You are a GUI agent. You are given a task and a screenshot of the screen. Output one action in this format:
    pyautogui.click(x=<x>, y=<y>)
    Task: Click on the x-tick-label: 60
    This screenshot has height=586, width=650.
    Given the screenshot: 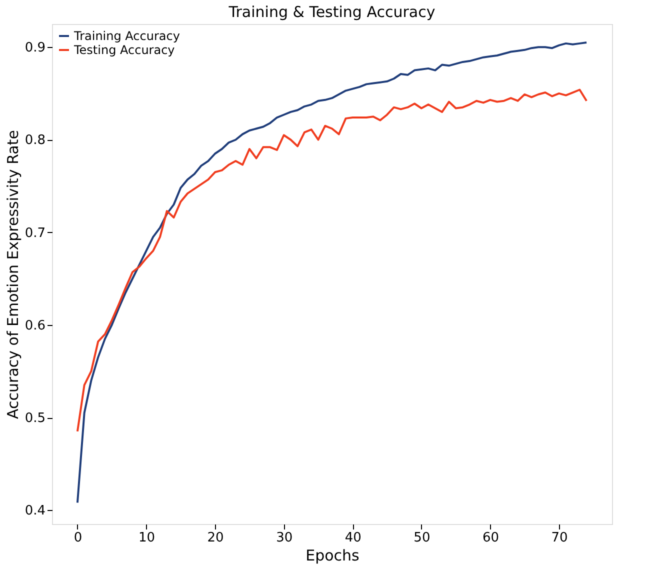 What is the action you would take?
    pyautogui.click(x=491, y=538)
    